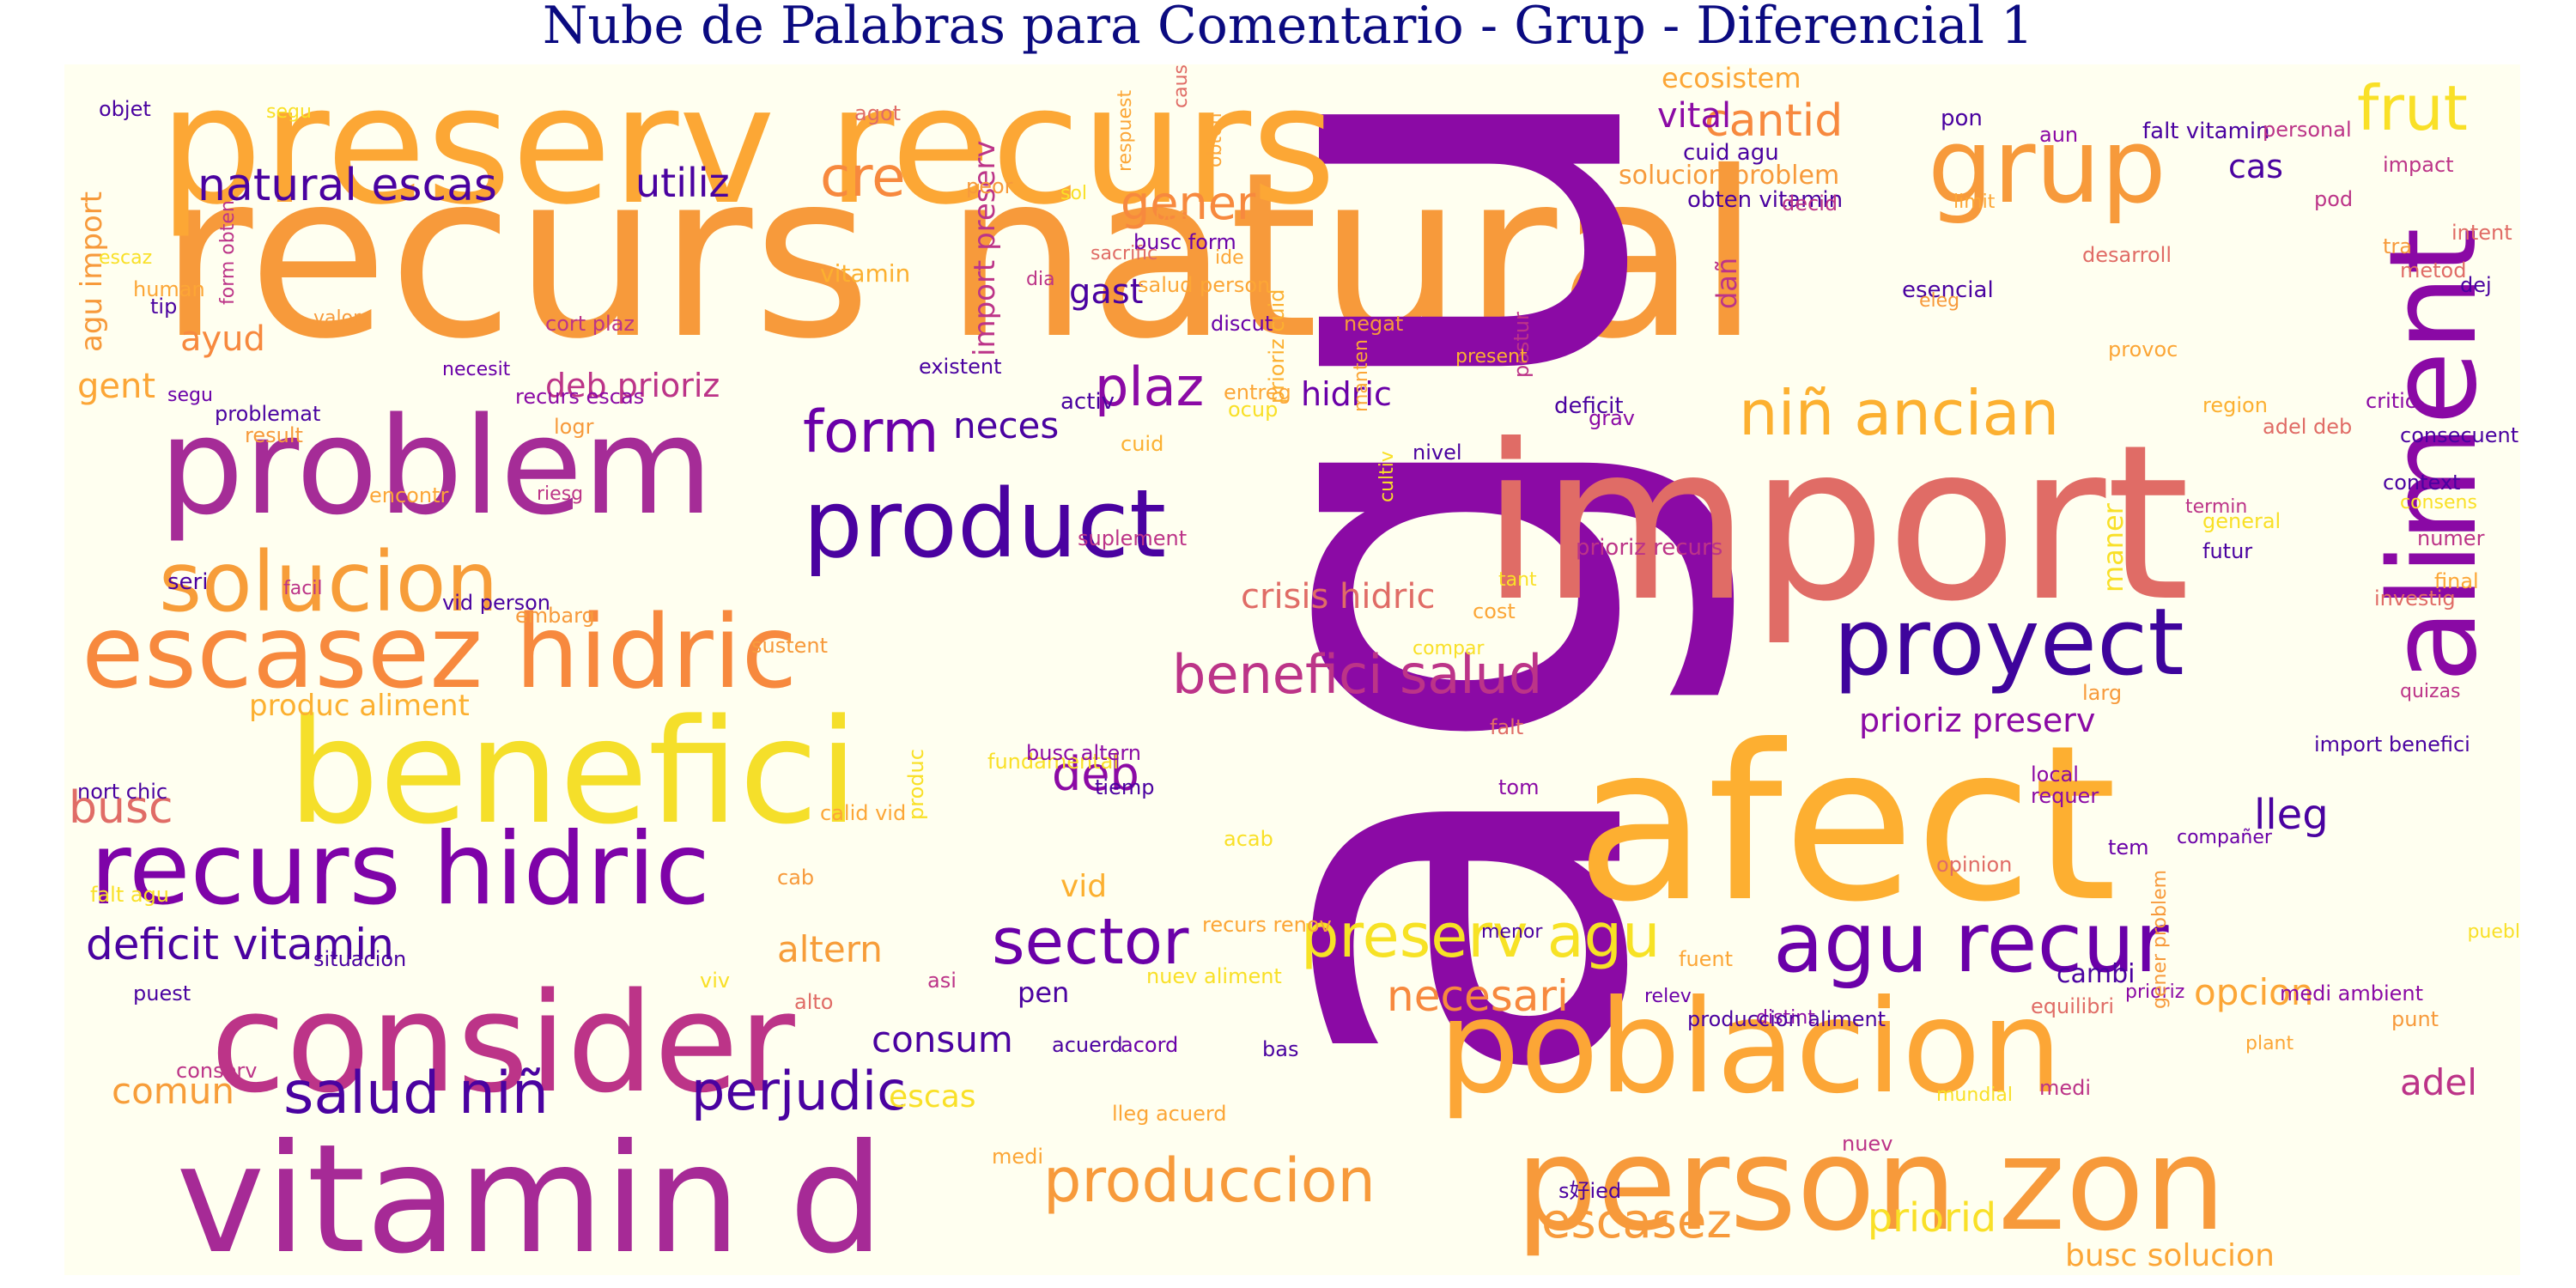 The height and width of the screenshot is (1288, 2576). Describe the element at coordinates (2434, 270) in the screenshot. I see `word-metod: metod` at that location.